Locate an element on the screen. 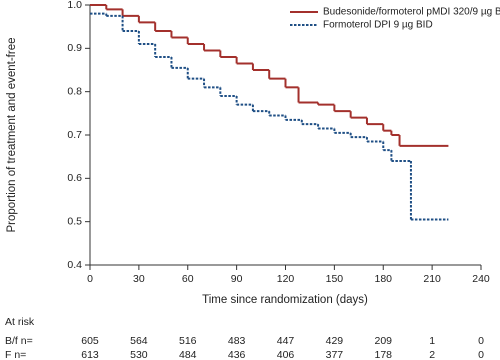 The image size is (500, 360). y-tick-label: 1.0 is located at coordinates (74, 5).